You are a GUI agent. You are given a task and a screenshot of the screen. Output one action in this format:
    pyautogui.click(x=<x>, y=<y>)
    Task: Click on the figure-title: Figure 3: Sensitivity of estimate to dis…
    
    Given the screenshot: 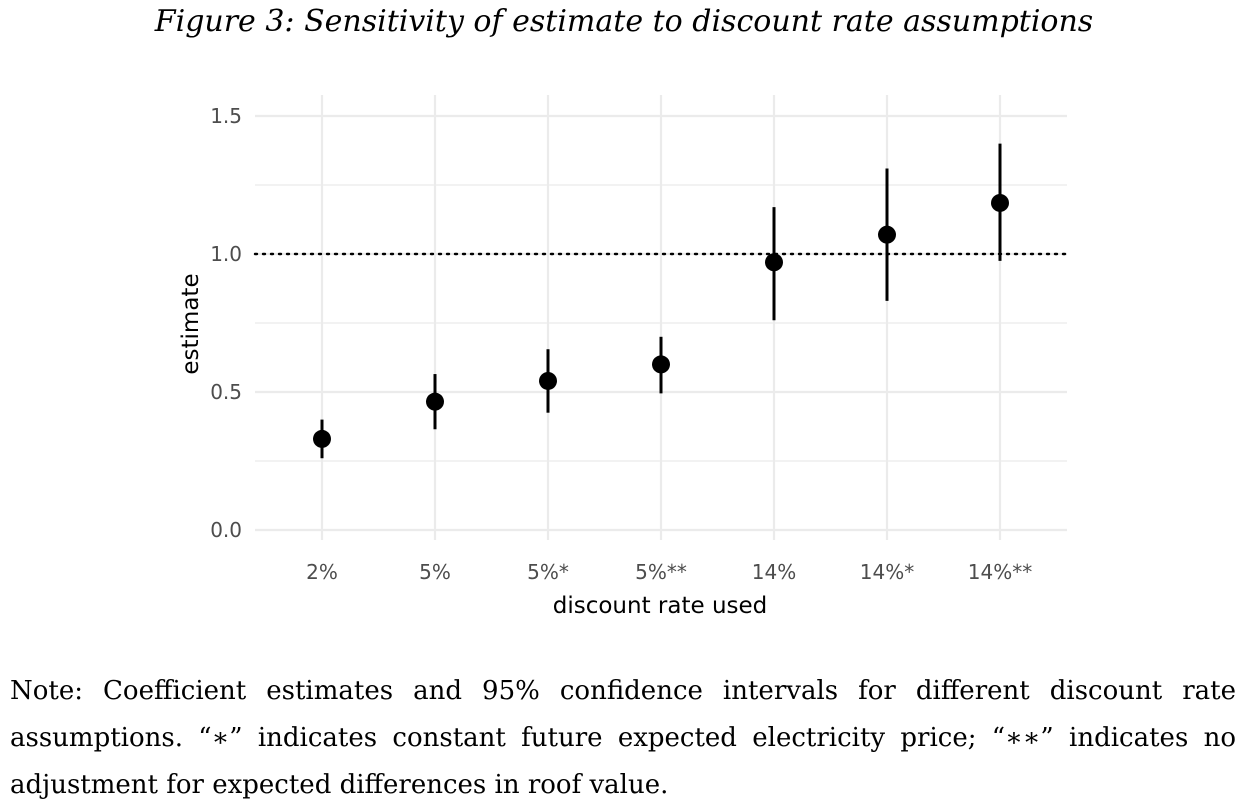 What is the action you would take?
    pyautogui.click(x=624, y=21)
    